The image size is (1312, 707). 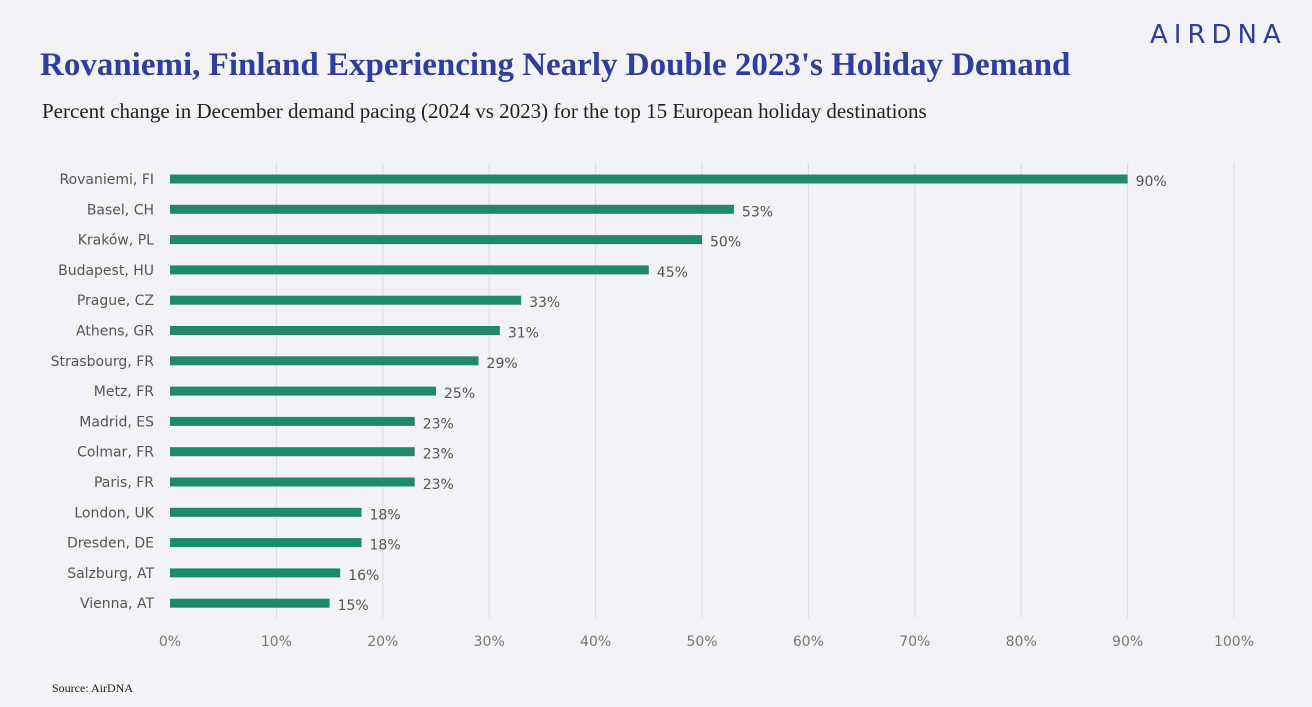 I want to click on category-label: Basel, CH, so click(x=120, y=210).